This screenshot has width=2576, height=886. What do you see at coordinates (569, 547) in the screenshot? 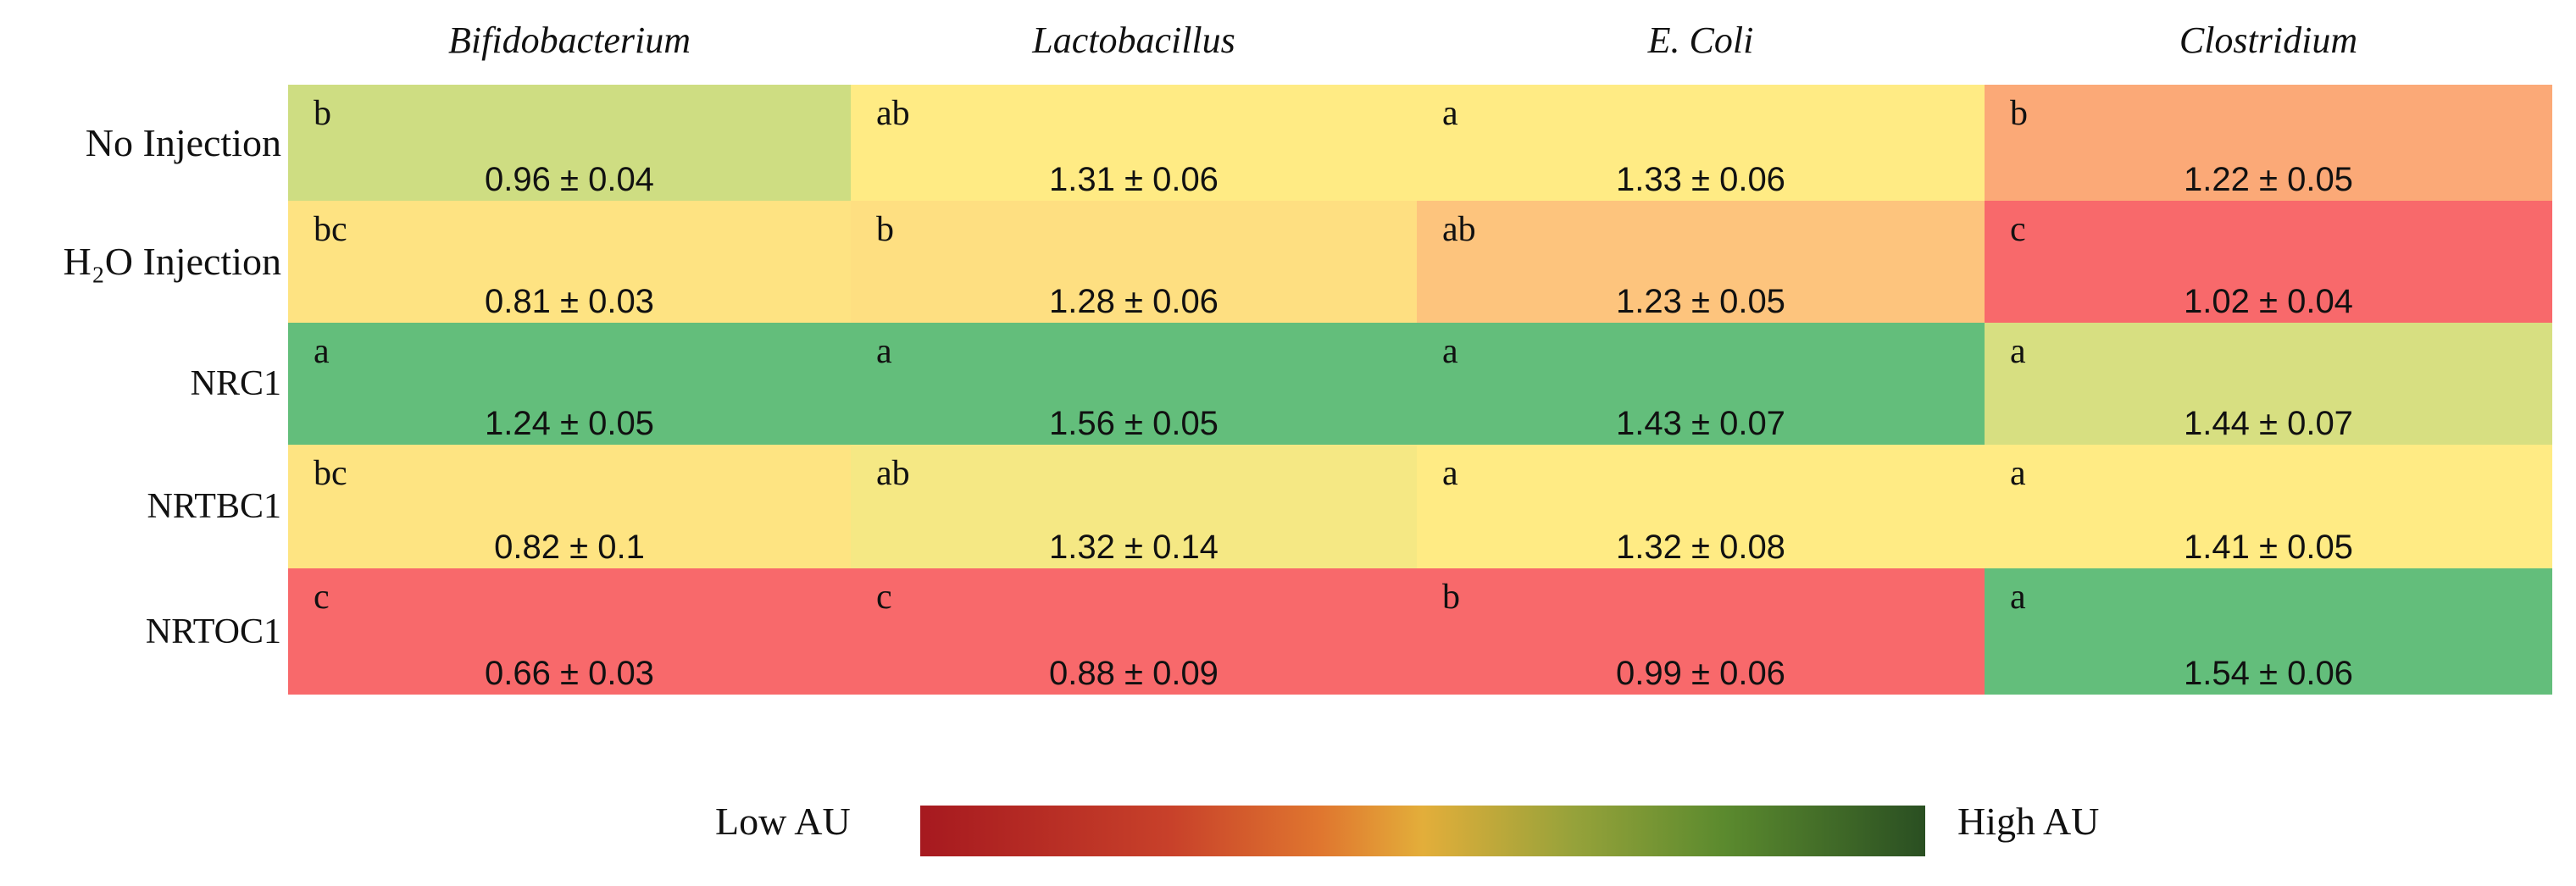
I see `cell-value: 0.82 ± 0.1` at bounding box center [569, 547].